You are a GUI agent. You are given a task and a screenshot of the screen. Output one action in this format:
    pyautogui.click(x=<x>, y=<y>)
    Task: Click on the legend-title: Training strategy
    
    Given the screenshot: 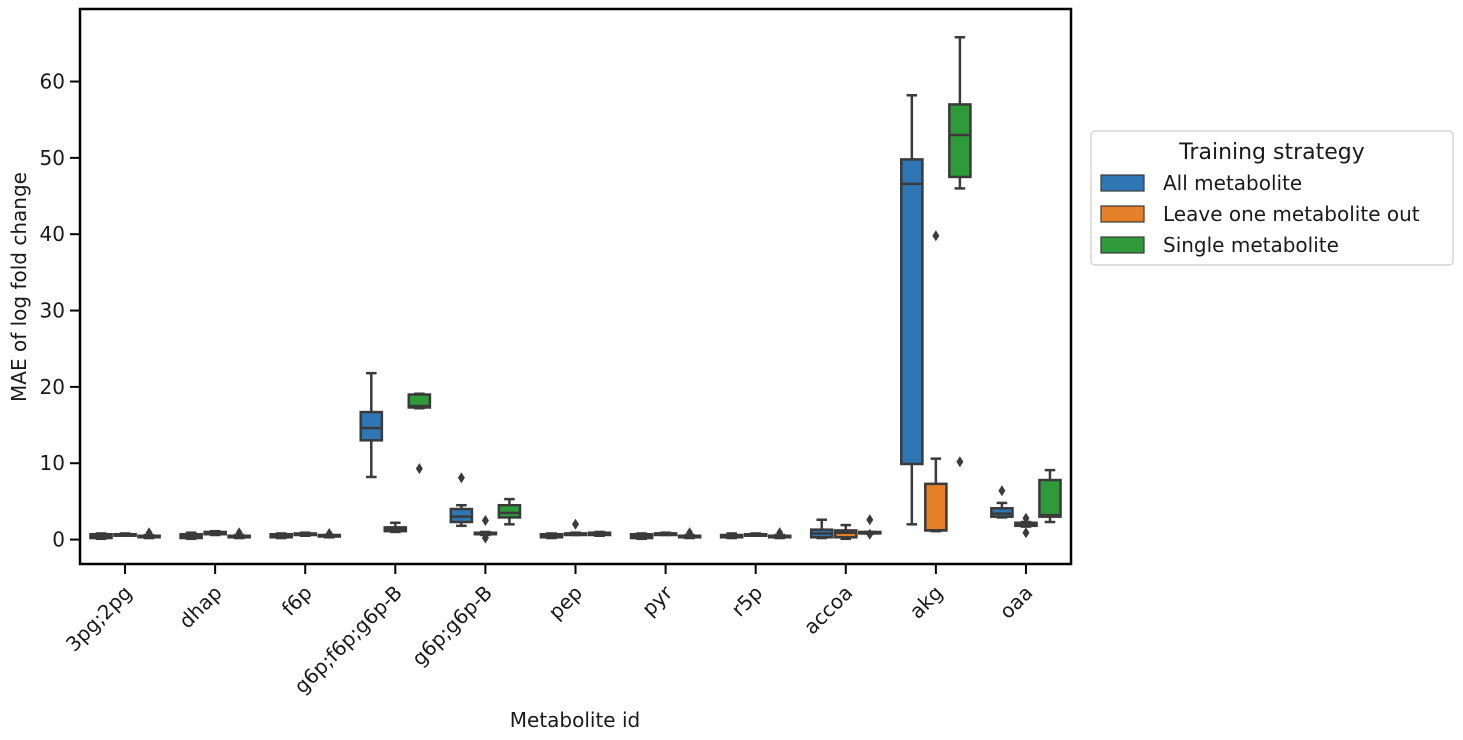 What is the action you would take?
    pyautogui.click(x=1271, y=152)
    